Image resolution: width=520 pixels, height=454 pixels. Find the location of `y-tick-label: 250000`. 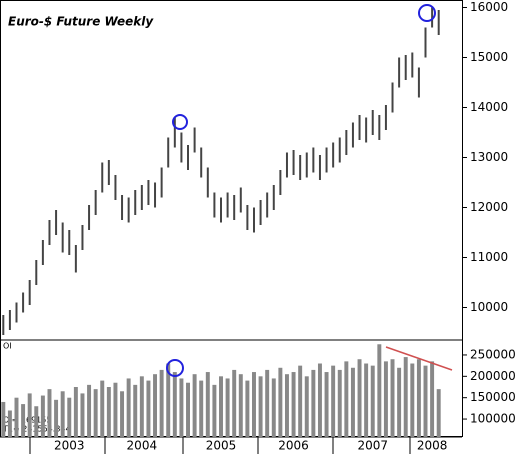

y-tick-label: 250000 is located at coordinates (493, 354).